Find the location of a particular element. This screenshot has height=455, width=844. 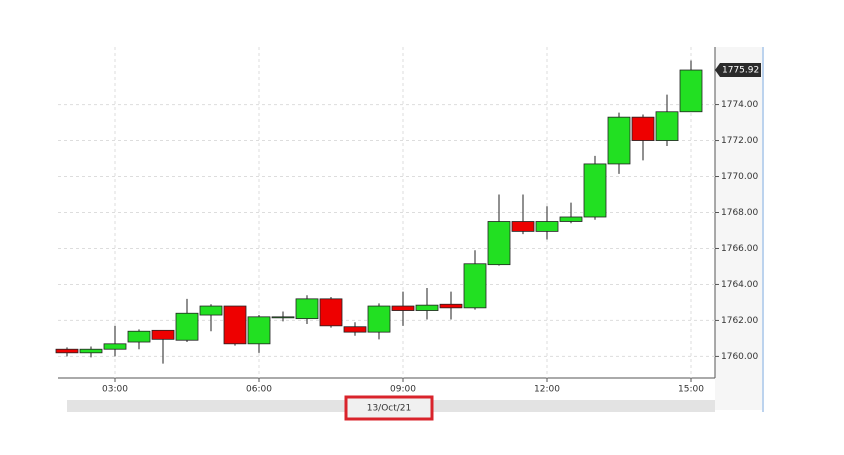

last-price-label: 1775.92 is located at coordinates (740, 71).